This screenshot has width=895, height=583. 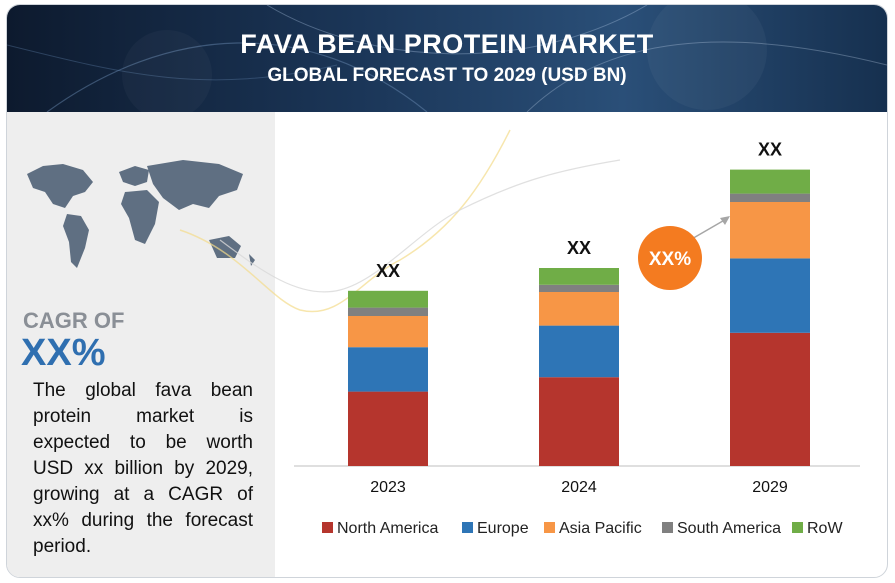 I want to click on x-tick-label: 2024, so click(x=579, y=487).